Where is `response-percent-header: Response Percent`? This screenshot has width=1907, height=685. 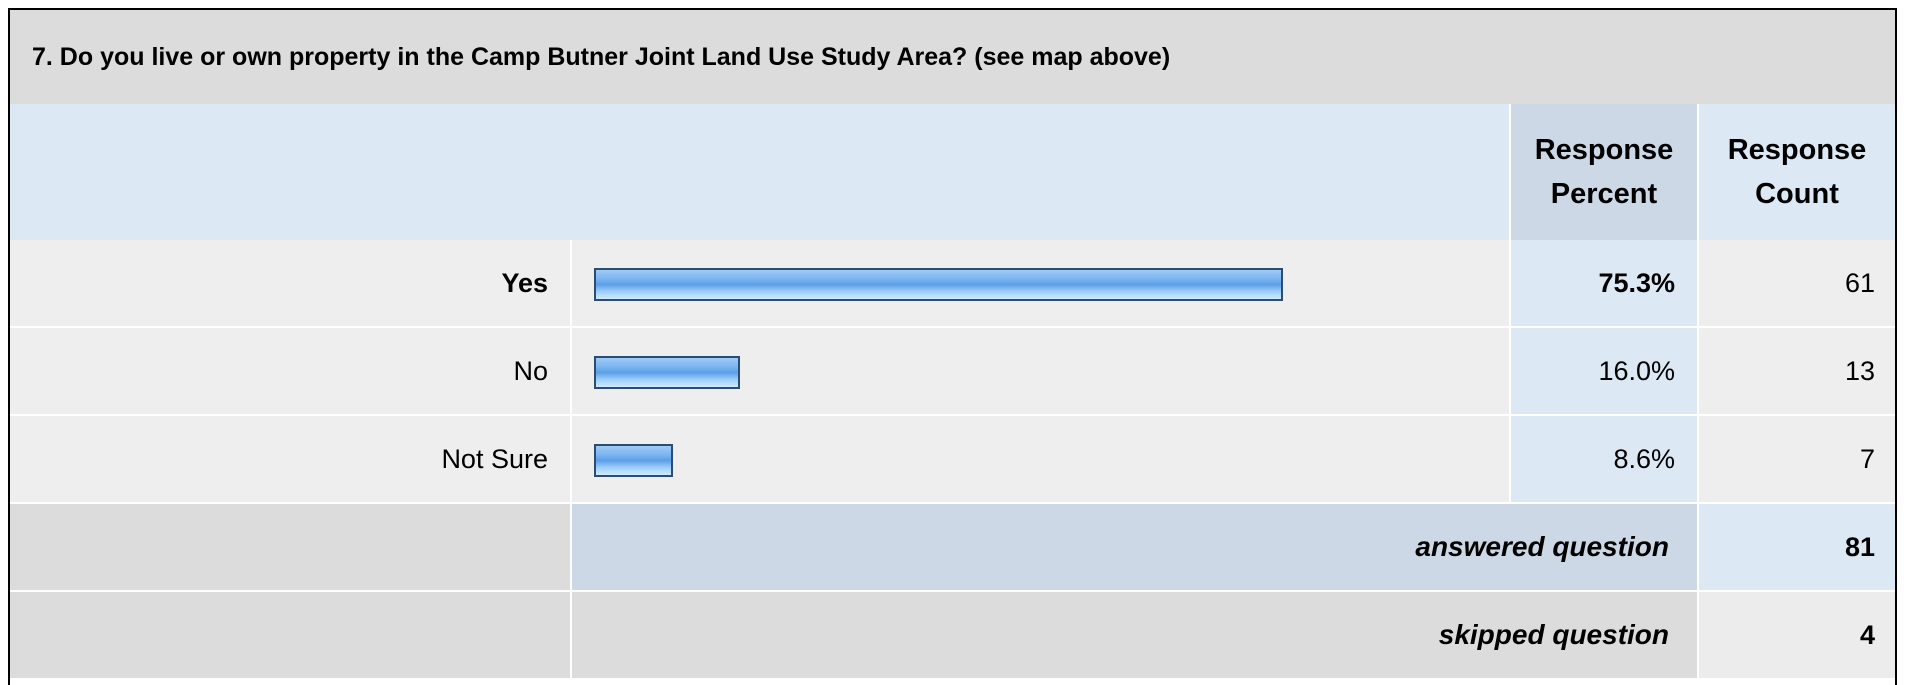 response-percent-header: Response Percent is located at coordinates (1603, 172).